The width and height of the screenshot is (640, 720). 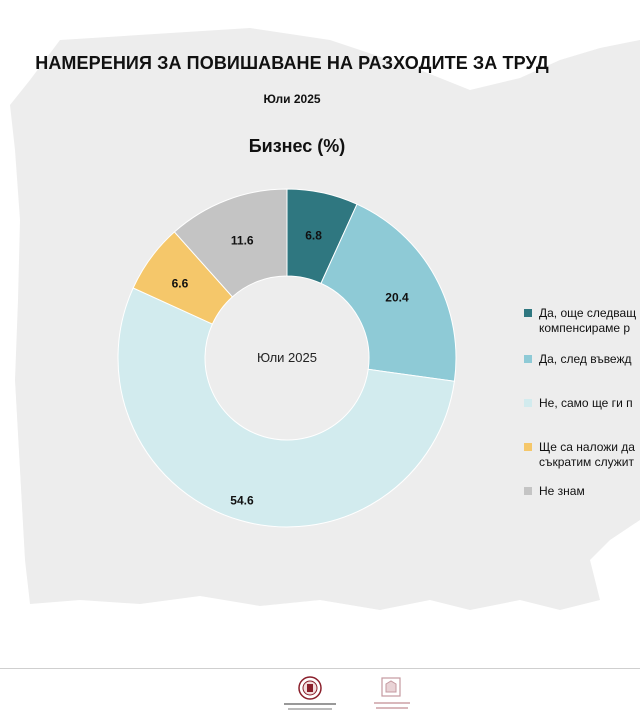 I want to click on footer-divider, so click(x=320, y=668).